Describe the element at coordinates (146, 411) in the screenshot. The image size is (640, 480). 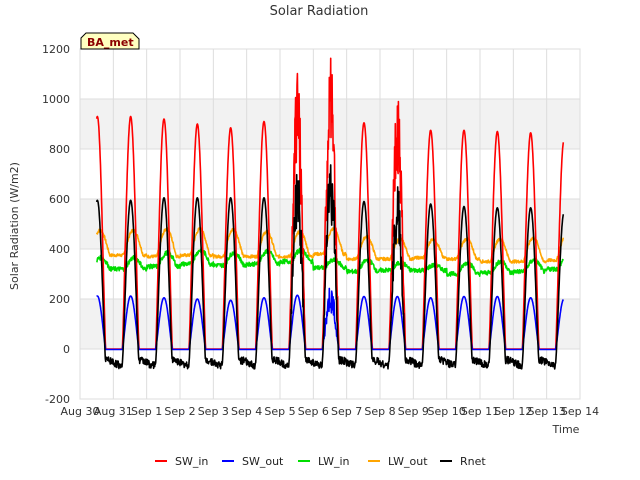
I see `x-tick-label: Sep 1` at that location.